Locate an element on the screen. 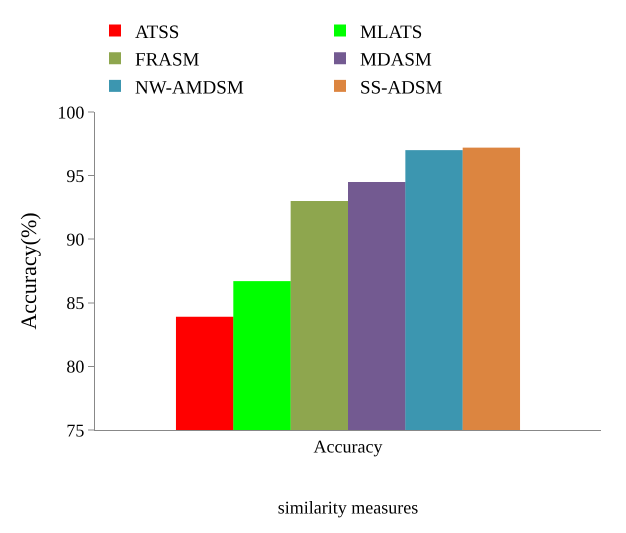 This screenshot has height=533, width=626. legend-label: ATSS is located at coordinates (157, 32).